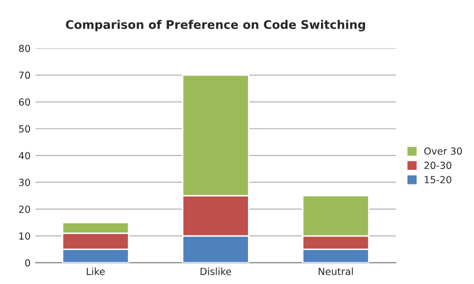  Describe the element at coordinates (24, 209) in the screenshot. I see `y-tick-label: 20` at that location.